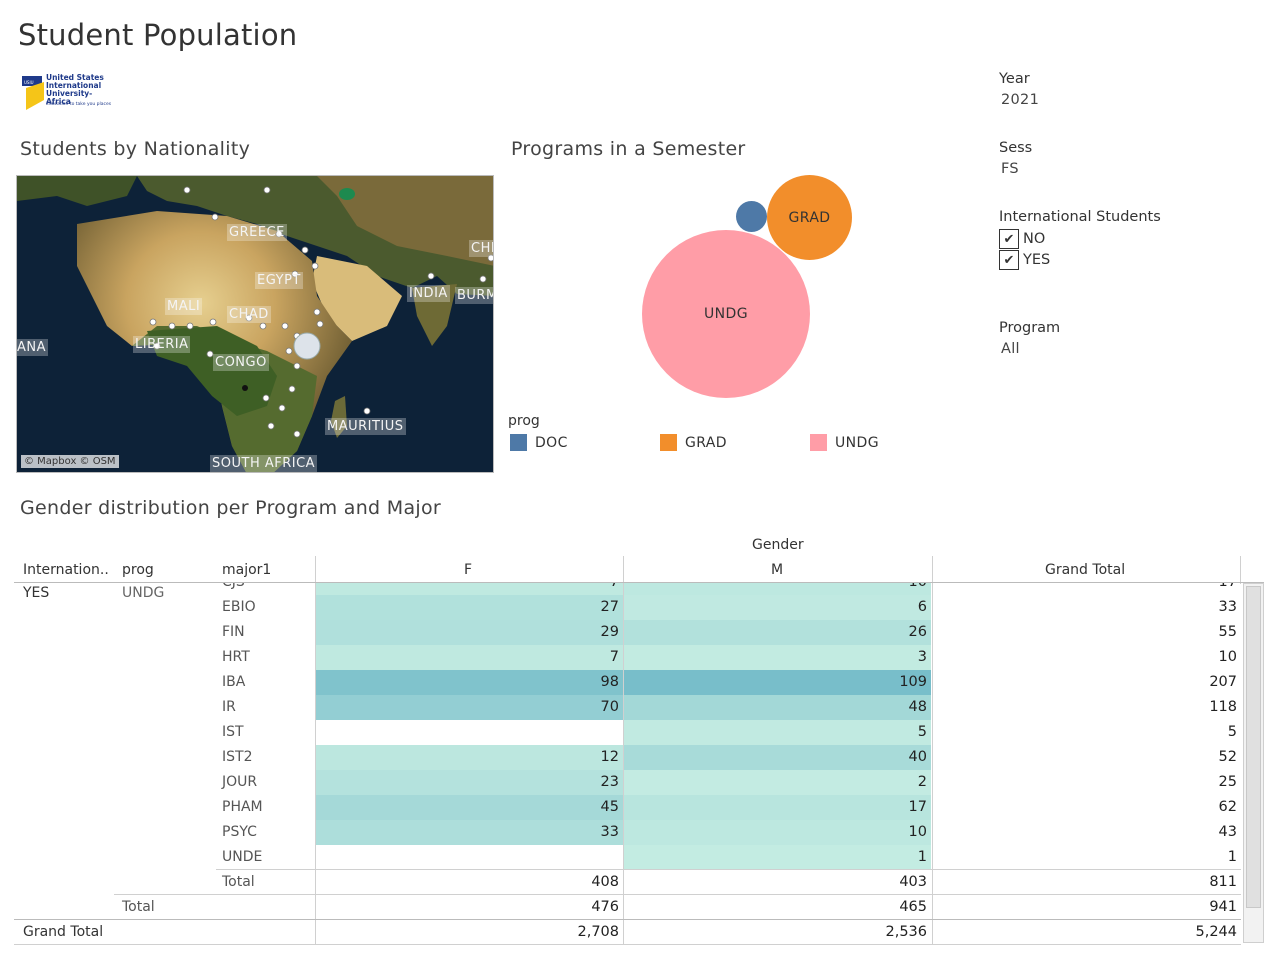 This screenshot has height=960, width=1280. I want to click on row-label: PSYC, so click(239, 832).